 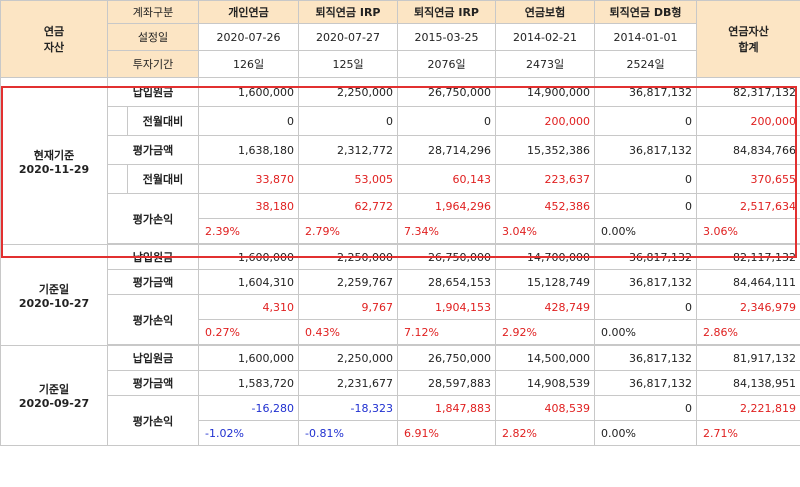 What do you see at coordinates (545, 257) in the screenshot?
I see `cell-principal: 14,700,000` at bounding box center [545, 257].